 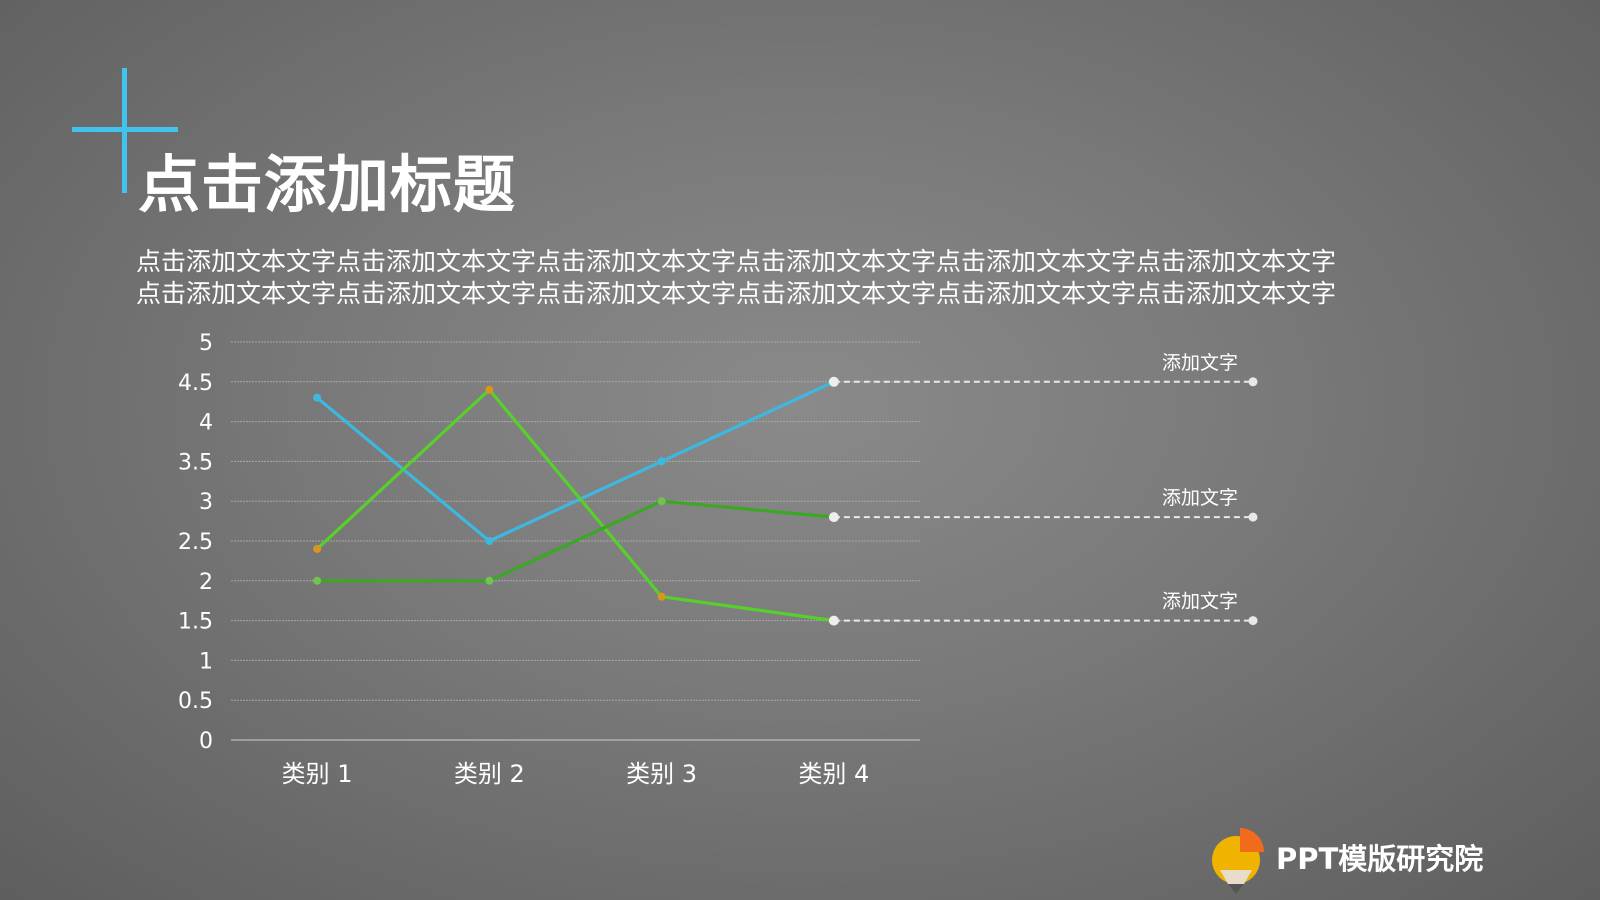 I want to click on accent-cross-horizontal, so click(x=125, y=129).